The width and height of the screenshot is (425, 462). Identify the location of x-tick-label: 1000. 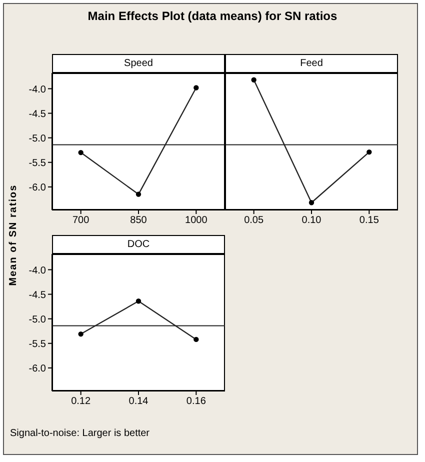
(196, 220).